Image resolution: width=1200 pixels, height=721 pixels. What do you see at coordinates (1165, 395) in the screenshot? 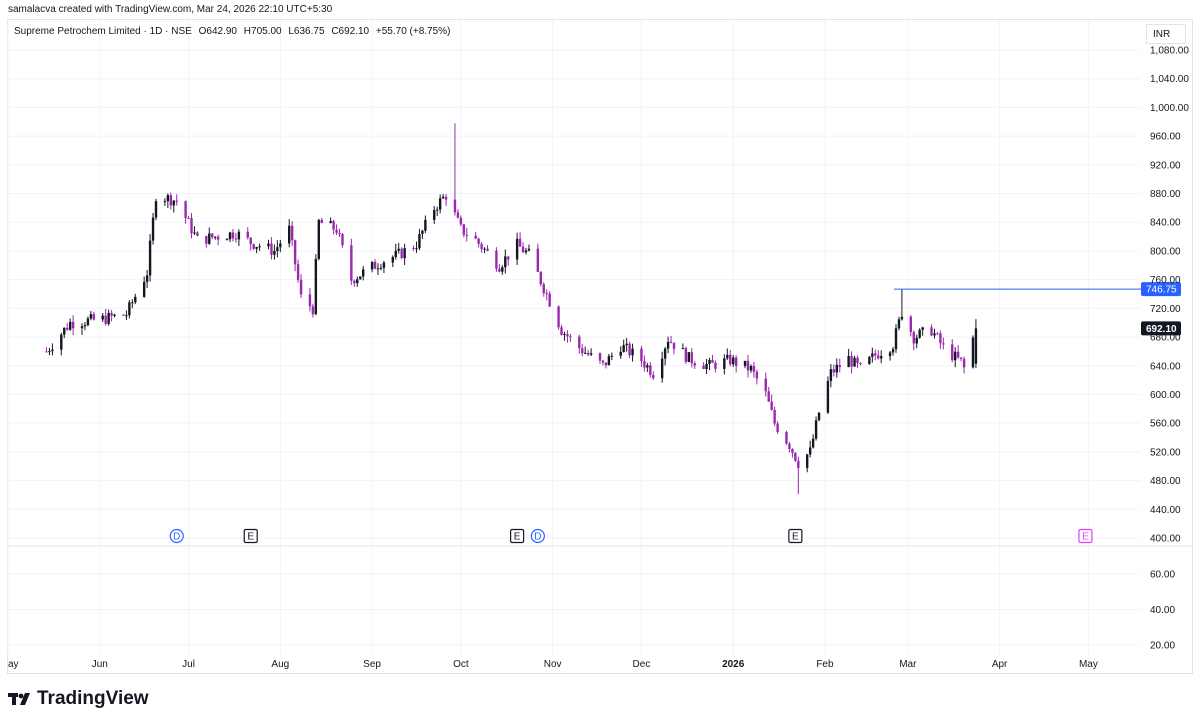
I see `price-tick-label: 600.00` at bounding box center [1165, 395].